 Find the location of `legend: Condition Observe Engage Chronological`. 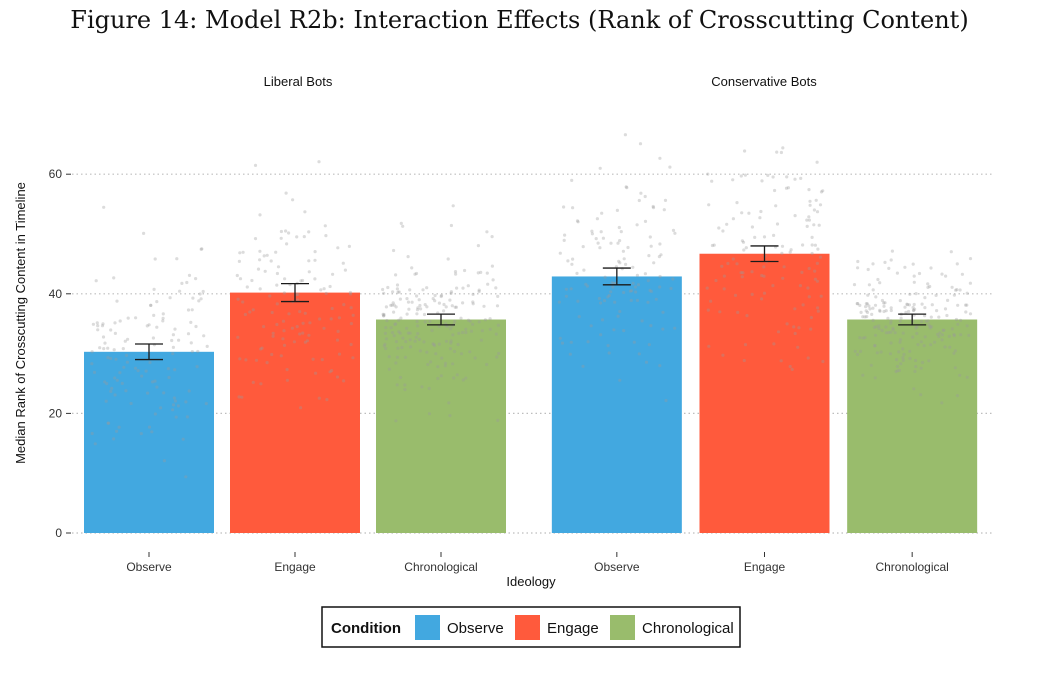

legend: Condition Observe Engage Chronological is located at coordinates (531, 627).